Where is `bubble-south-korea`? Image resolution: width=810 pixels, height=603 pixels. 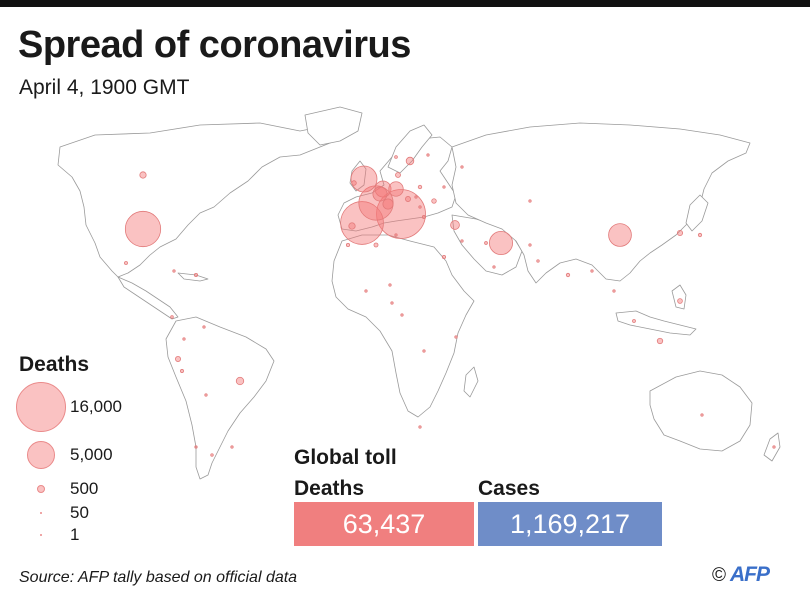 bubble-south-korea is located at coordinates (680, 233).